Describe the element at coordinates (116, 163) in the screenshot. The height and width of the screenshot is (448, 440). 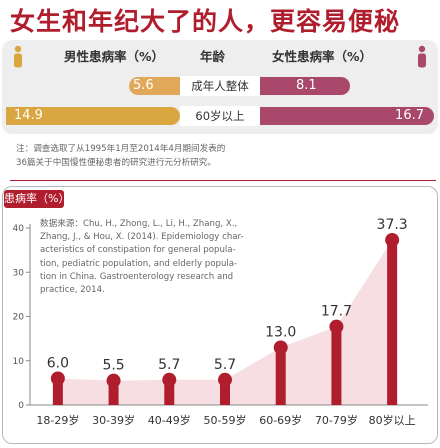
I see `study-note-line-2: 36篇关于中国慢性便秘患者的研究进行元分析研究。` at that location.